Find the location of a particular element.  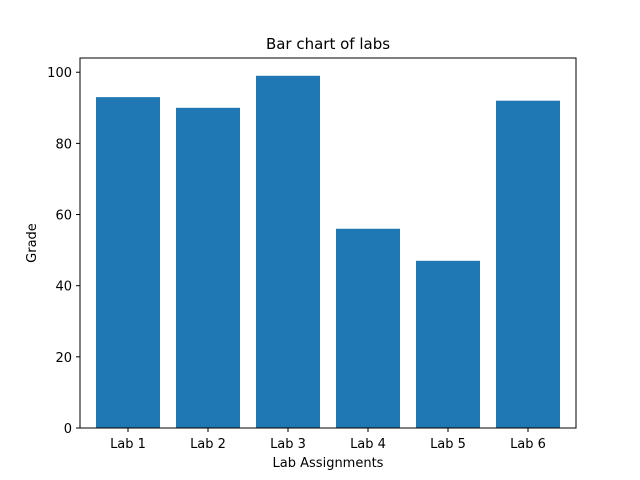

y-tick-label: 100 is located at coordinates (59, 73).